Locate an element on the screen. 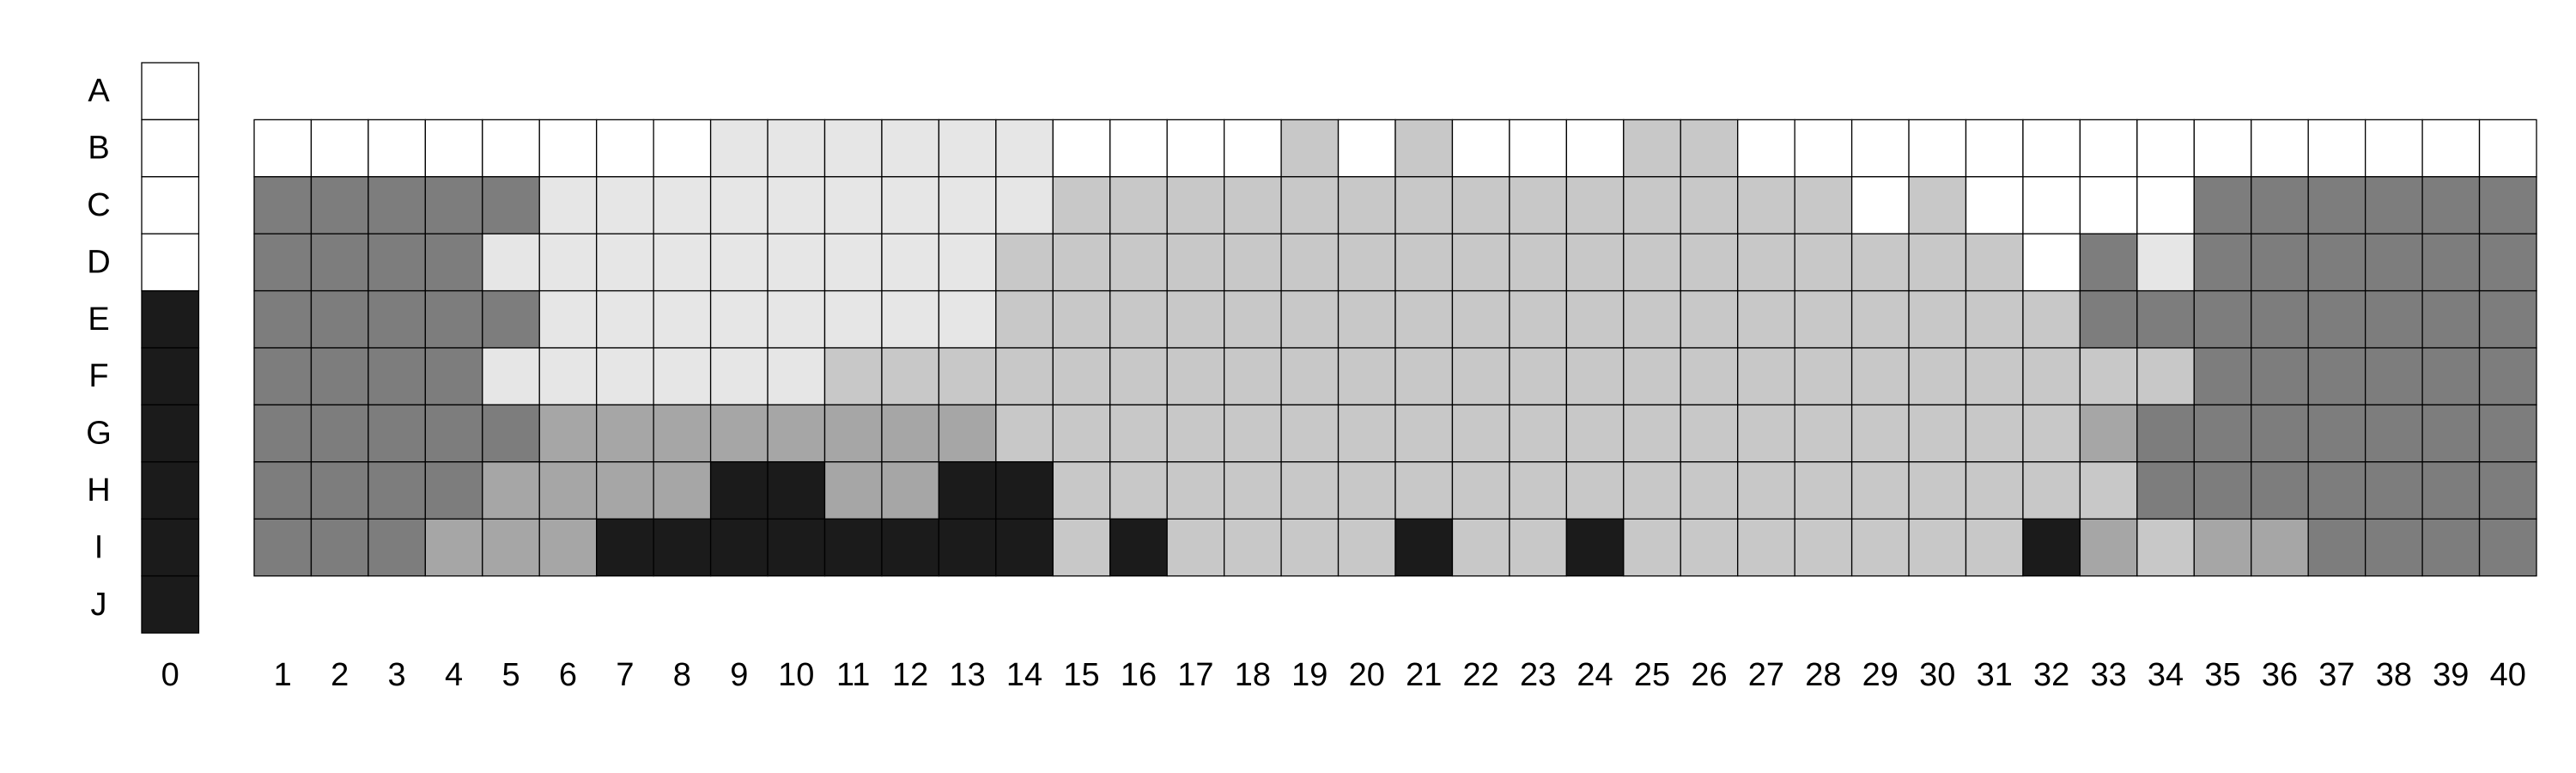 The width and height of the screenshot is (2576, 773). column-label-24: 24 is located at coordinates (1595, 675).